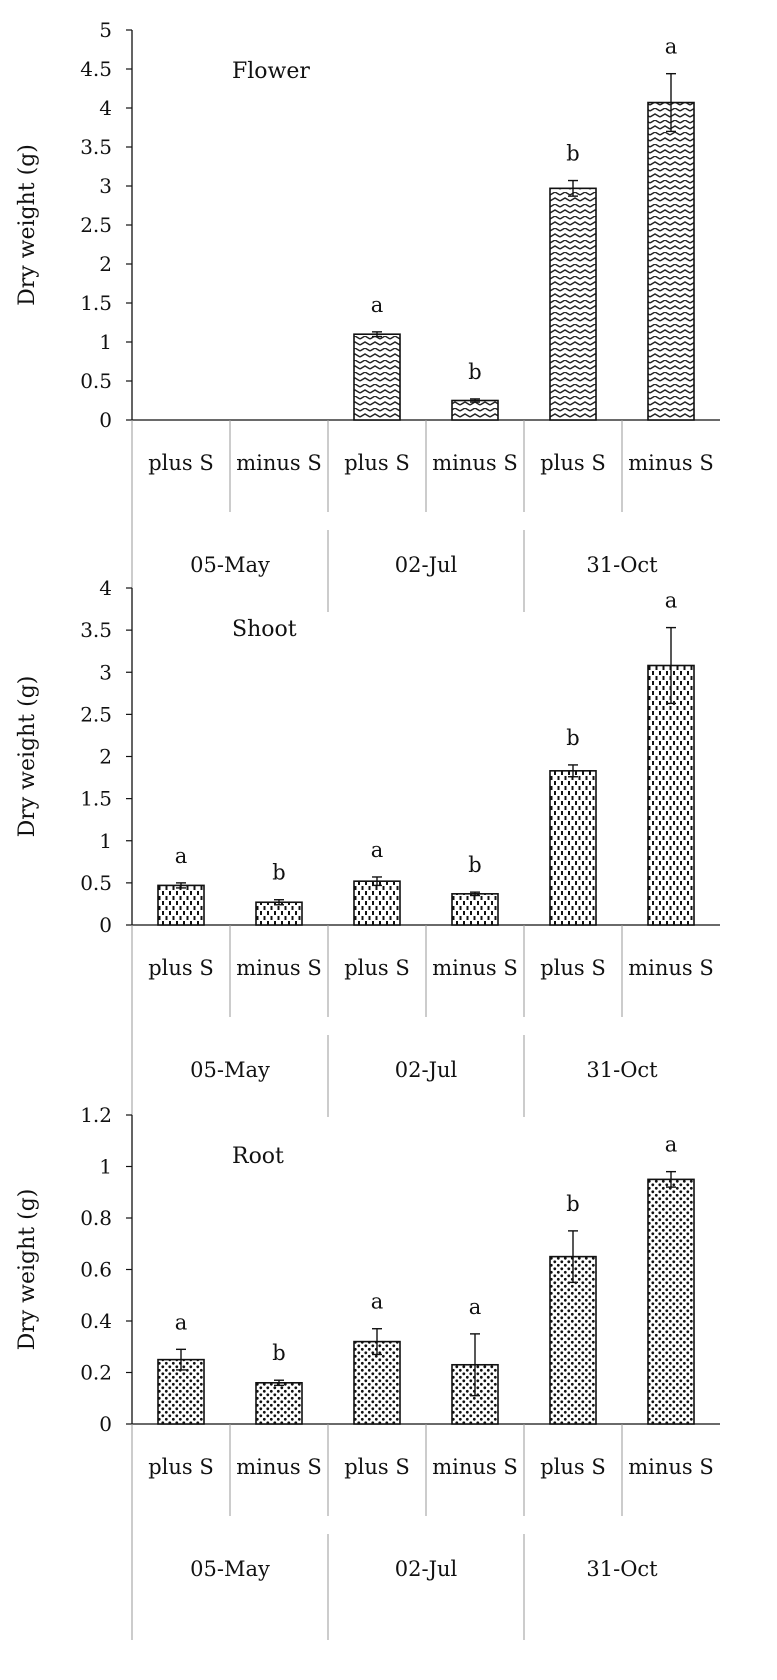 This screenshot has height=1680, width=777. I want to click on y-tick-label: 0.4, so click(96, 1321).